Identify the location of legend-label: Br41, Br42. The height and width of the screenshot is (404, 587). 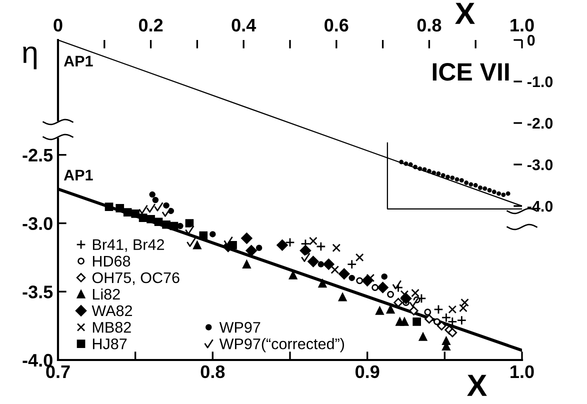
(128, 245).